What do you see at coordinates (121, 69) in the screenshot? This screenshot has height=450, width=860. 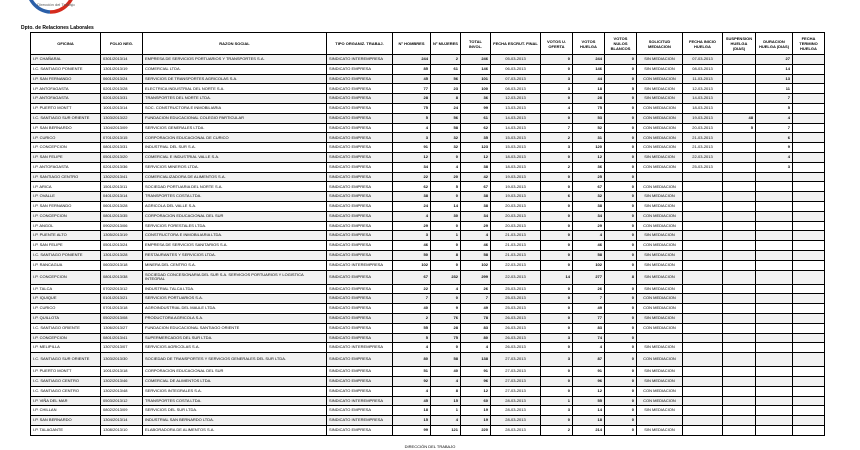 I see `table-cell: 1301/2013/19` at bounding box center [121, 69].